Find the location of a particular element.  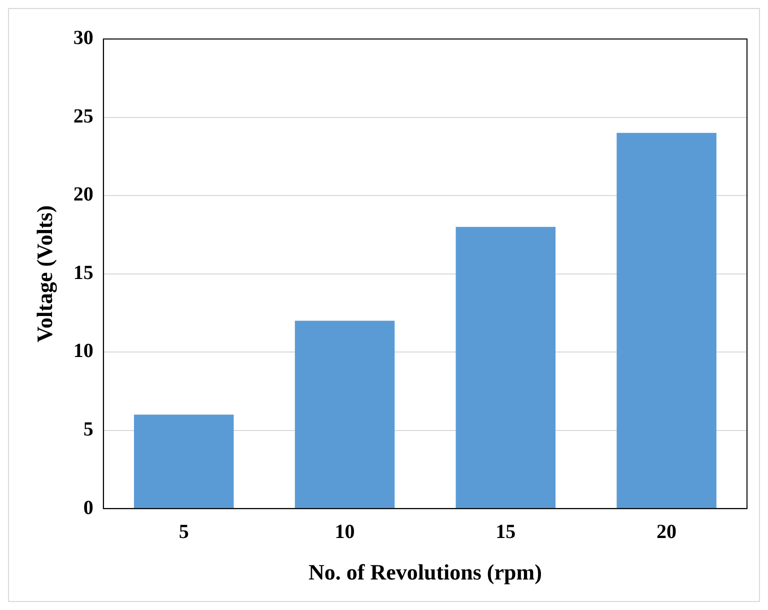

x-axis-title: No. of Revolutions (rpm) is located at coordinates (425, 571).